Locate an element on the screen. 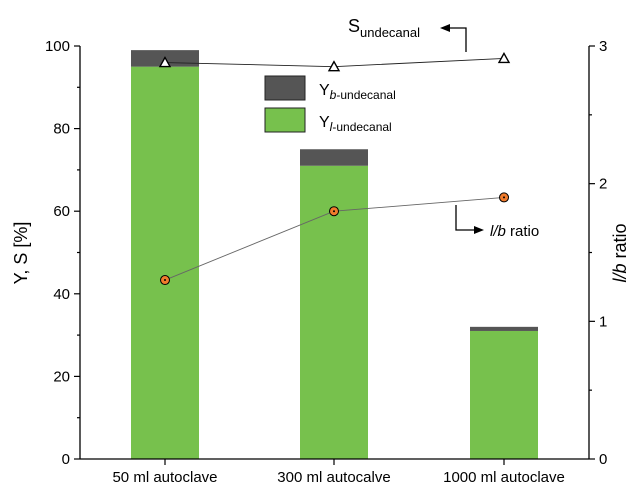 The height and width of the screenshot is (488, 640). x-tick-label: 300 ml autocalve is located at coordinates (333, 477).